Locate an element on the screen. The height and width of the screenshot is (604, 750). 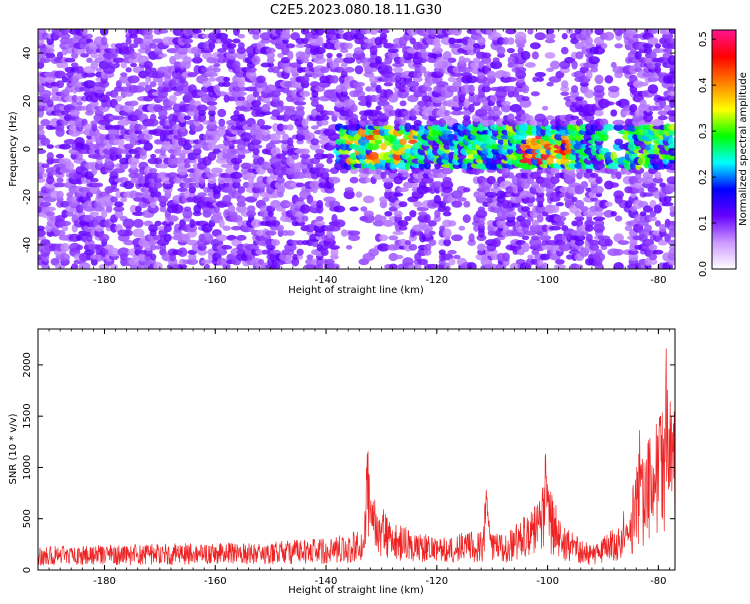
y-tick-label: 1000 is located at coordinates (27, 467).